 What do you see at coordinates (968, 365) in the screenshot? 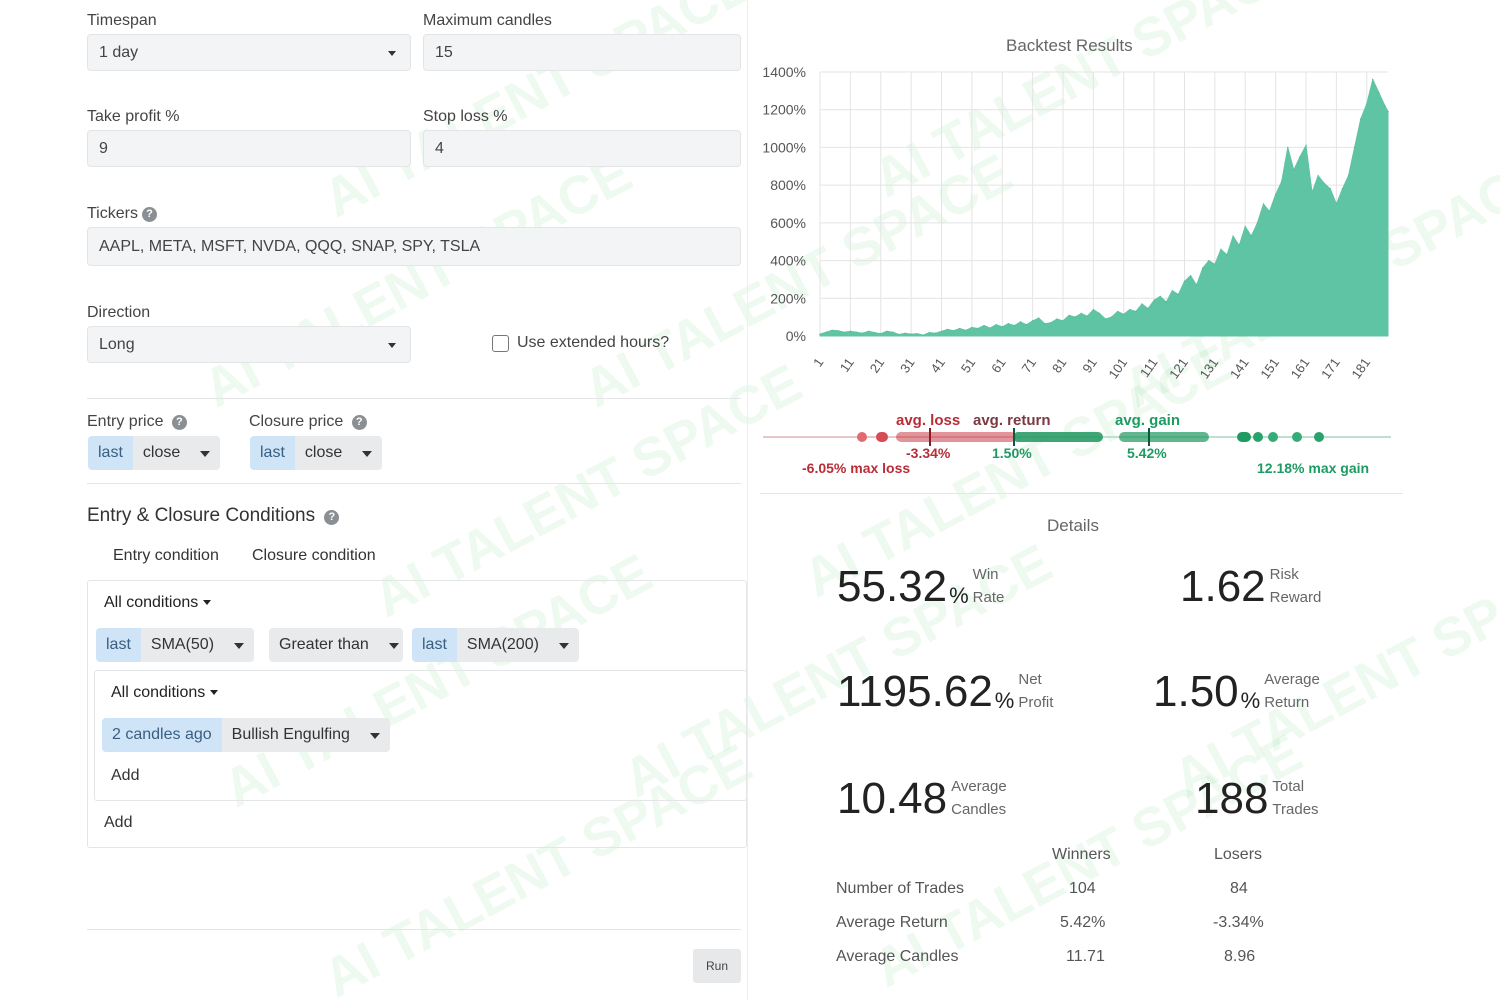
I see `x-tick-label: 51` at bounding box center [968, 365].